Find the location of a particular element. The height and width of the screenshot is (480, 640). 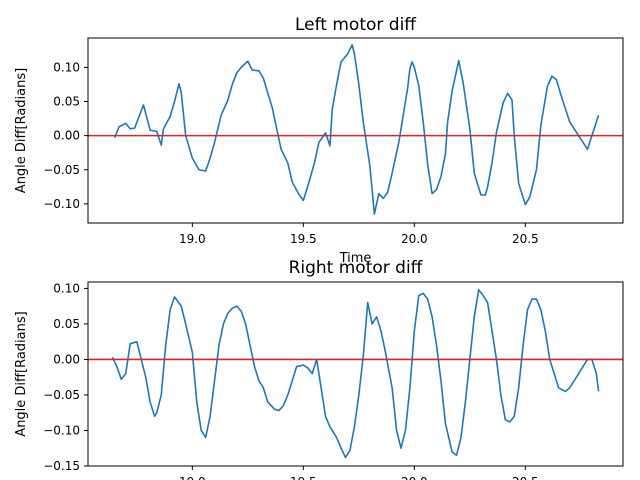

left-y-tick-label: −0.10 is located at coordinates (61, 204).